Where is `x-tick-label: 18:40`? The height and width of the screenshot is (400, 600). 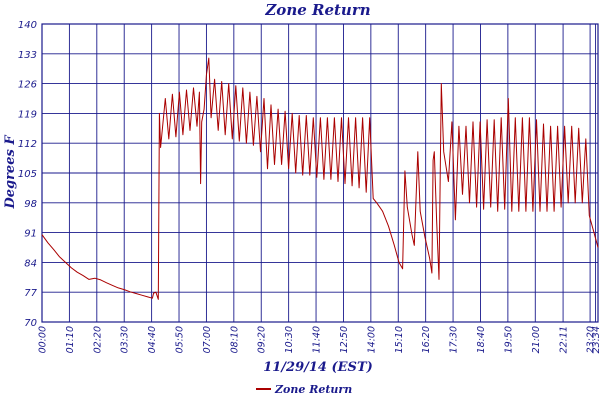
x-tick-label: 18:40 is located at coordinates (481, 339).